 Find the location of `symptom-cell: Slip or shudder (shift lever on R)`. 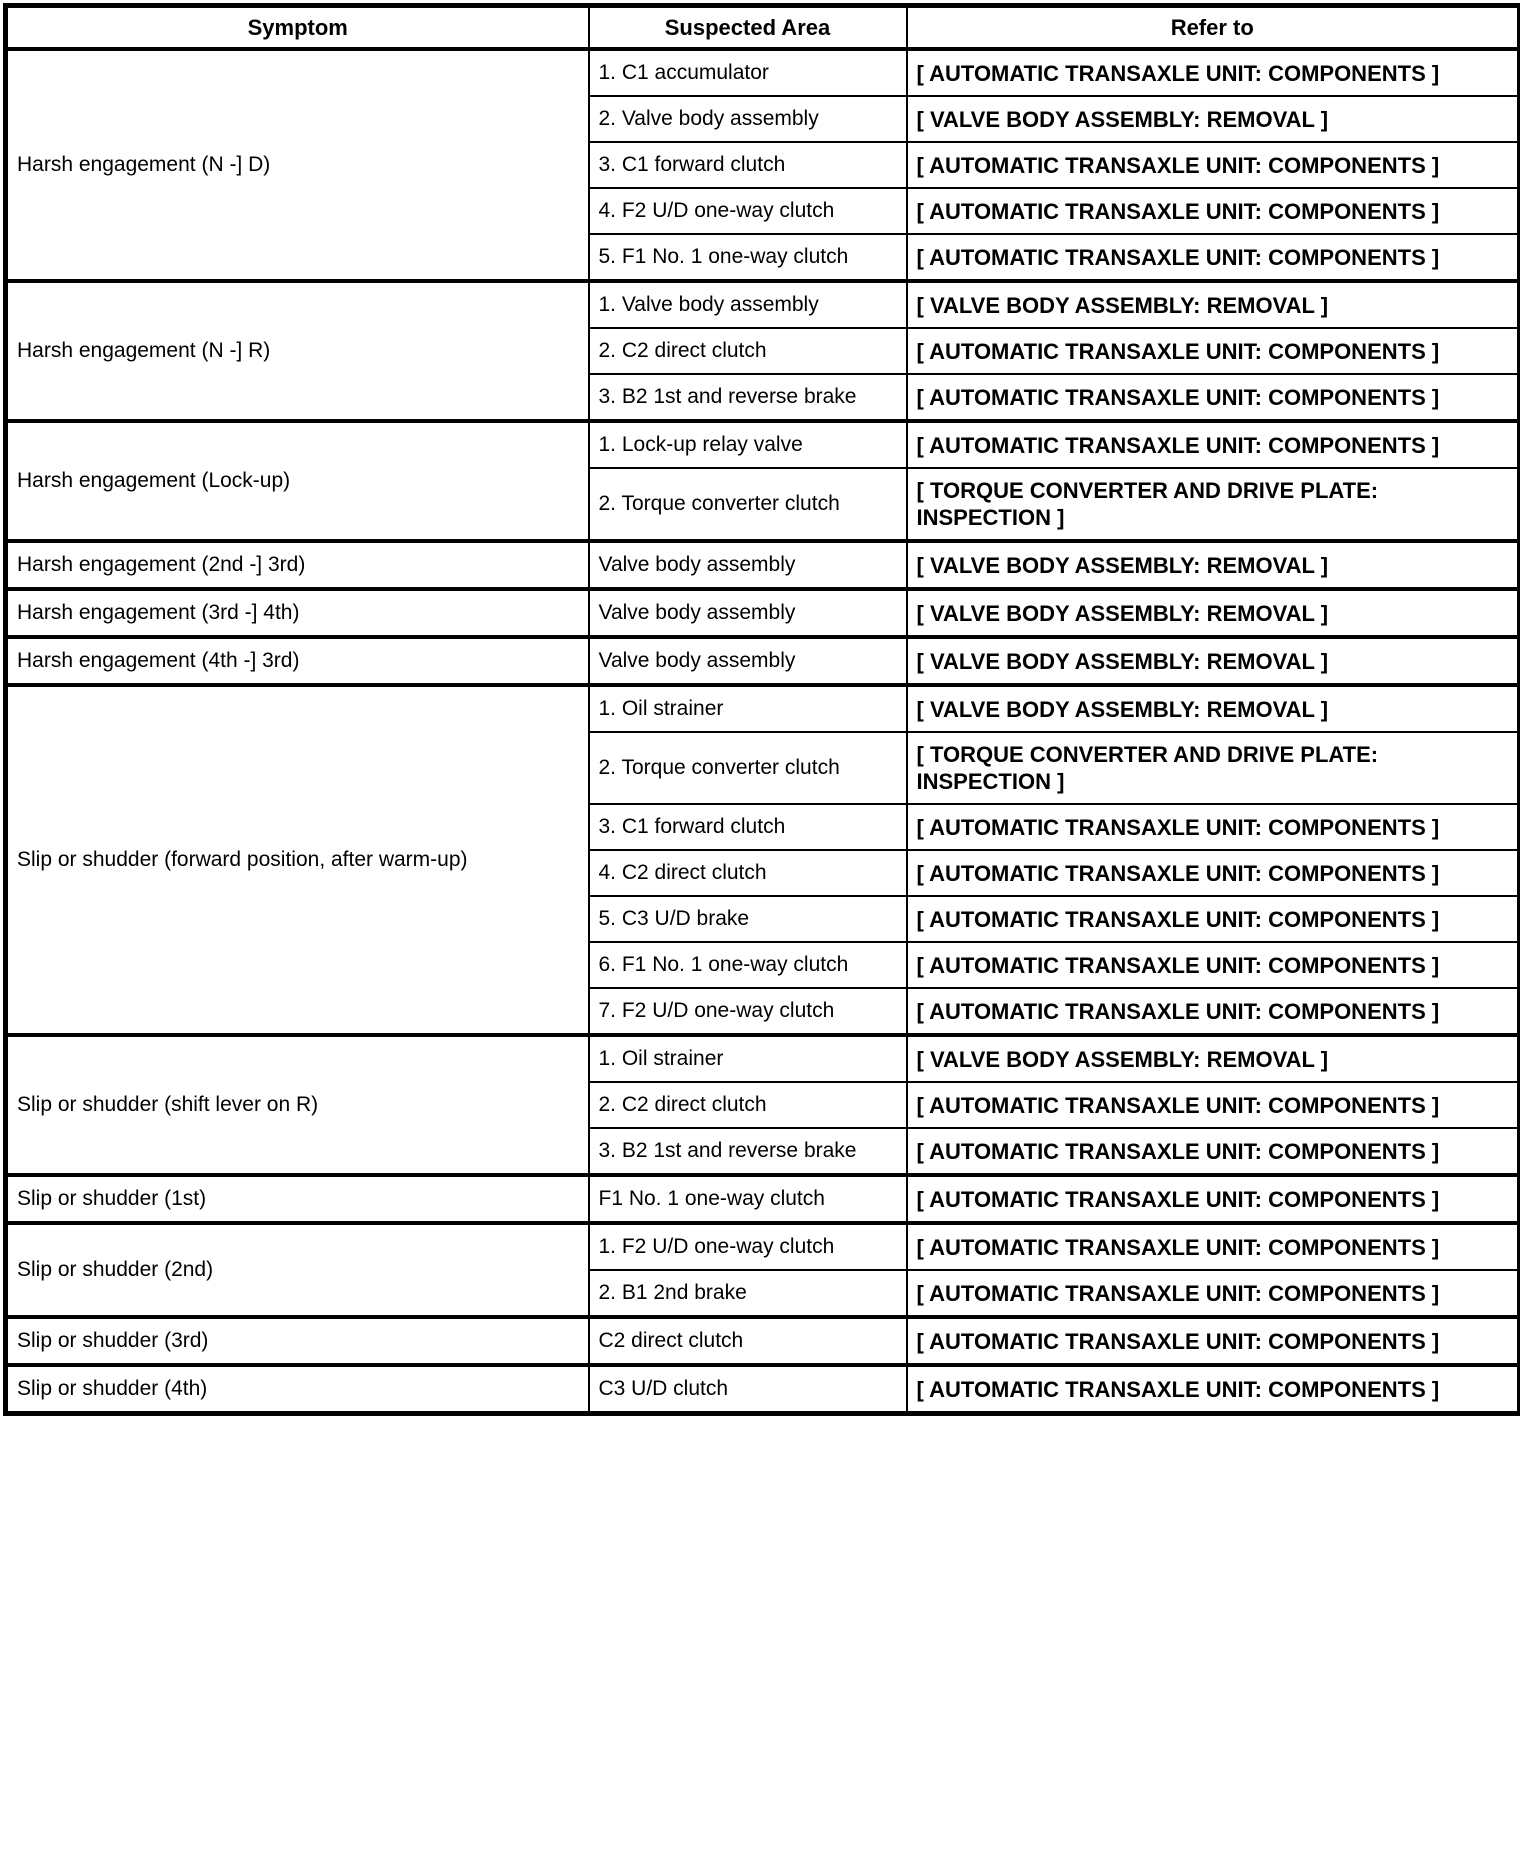

symptom-cell: Slip or shudder (shift lever on R) is located at coordinates (297, 1104).